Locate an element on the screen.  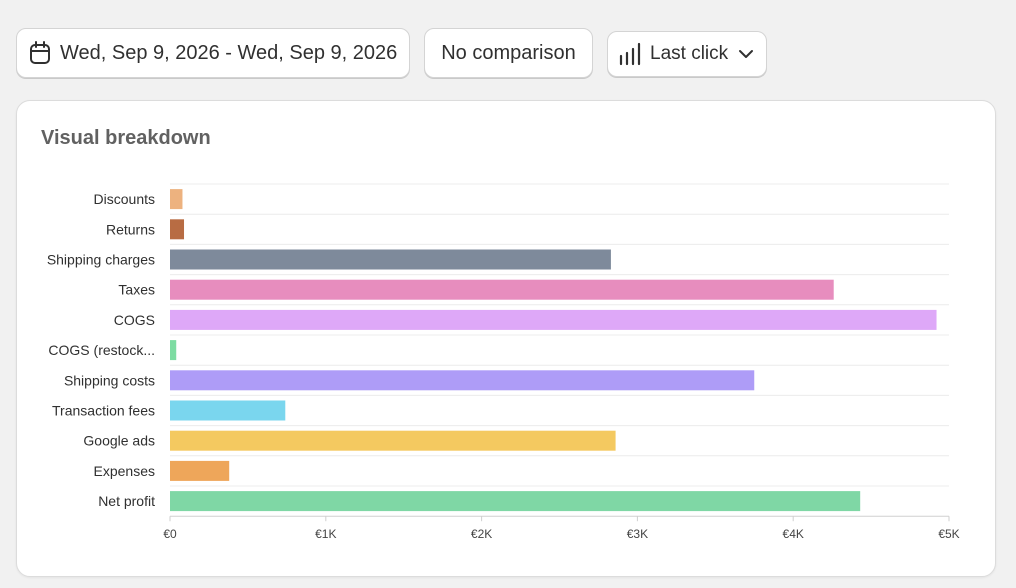
attribution-label: Last click is located at coordinates (689, 53).